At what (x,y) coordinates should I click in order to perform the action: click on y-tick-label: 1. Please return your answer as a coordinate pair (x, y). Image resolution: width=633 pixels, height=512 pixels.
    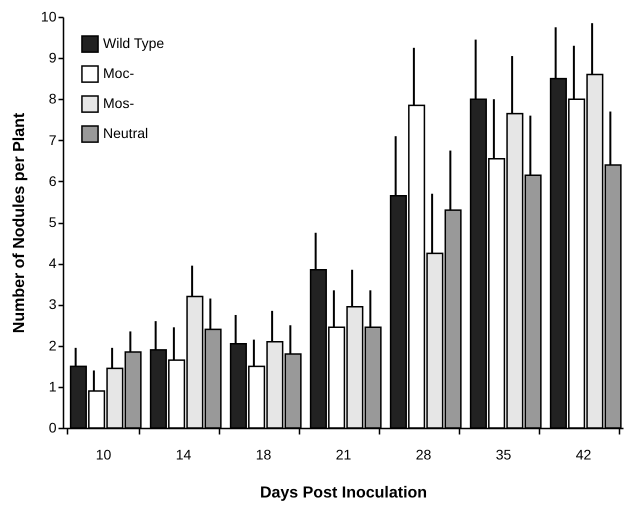
    Looking at the image, I should click on (52, 386).